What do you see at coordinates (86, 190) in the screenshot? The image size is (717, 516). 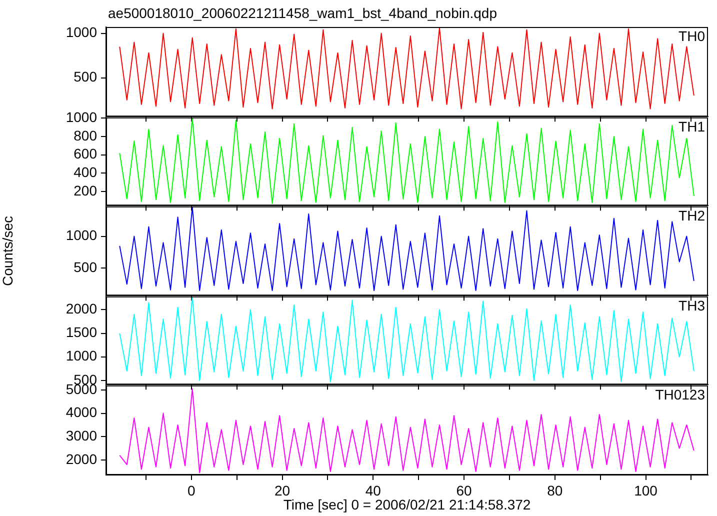 I see `y-tick-label: 200` at bounding box center [86, 190].